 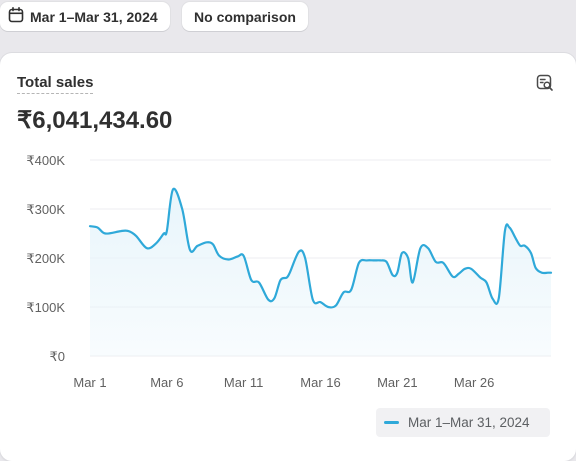 What do you see at coordinates (545, 83) in the screenshot?
I see `chart-search-icon` at bounding box center [545, 83].